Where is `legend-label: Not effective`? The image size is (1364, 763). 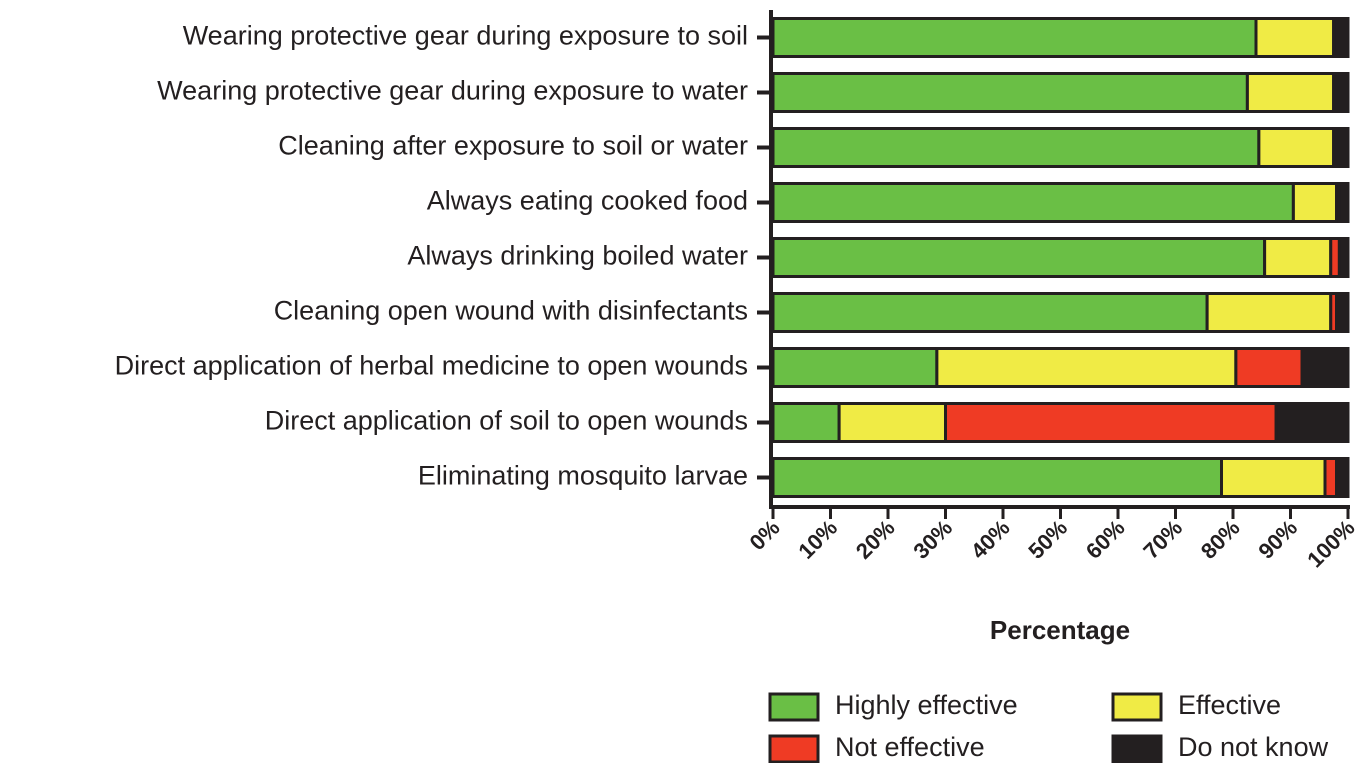
legend-label: Not effective is located at coordinates (910, 747).